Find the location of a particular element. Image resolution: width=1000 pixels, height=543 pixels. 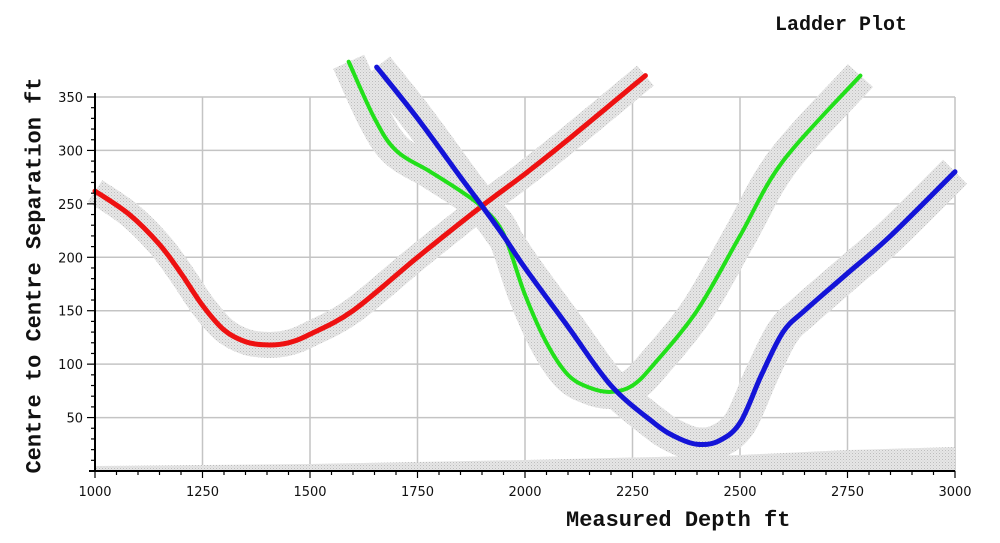

x-tick-label: 2000 is located at coordinates (524, 492).